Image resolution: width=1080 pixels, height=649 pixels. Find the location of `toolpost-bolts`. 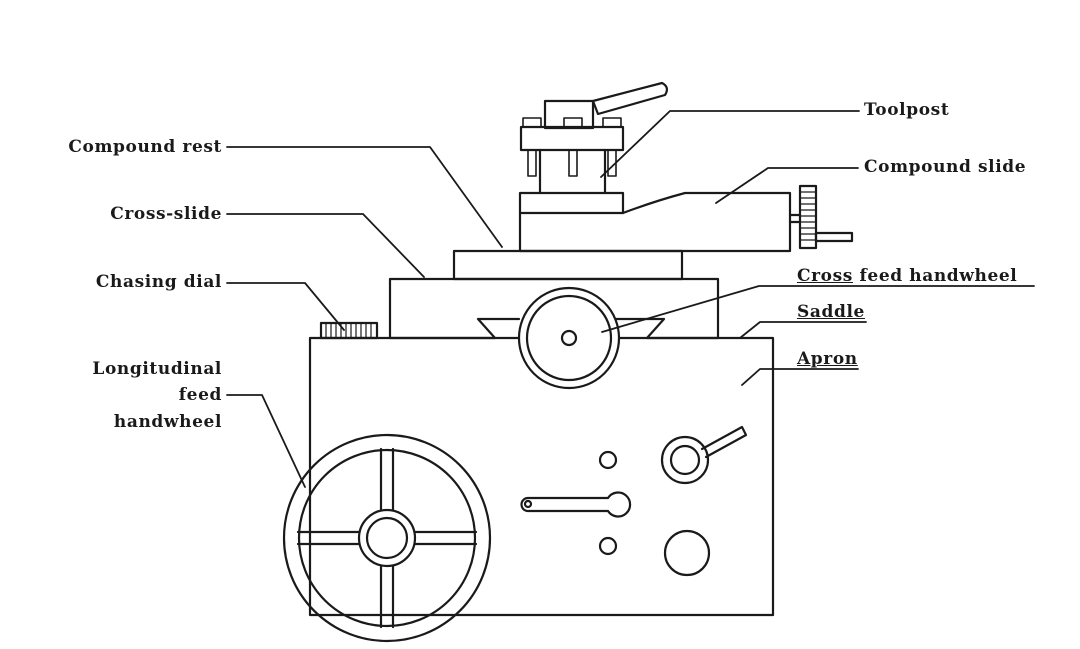

toolpost-bolts is located at coordinates (572, 147).